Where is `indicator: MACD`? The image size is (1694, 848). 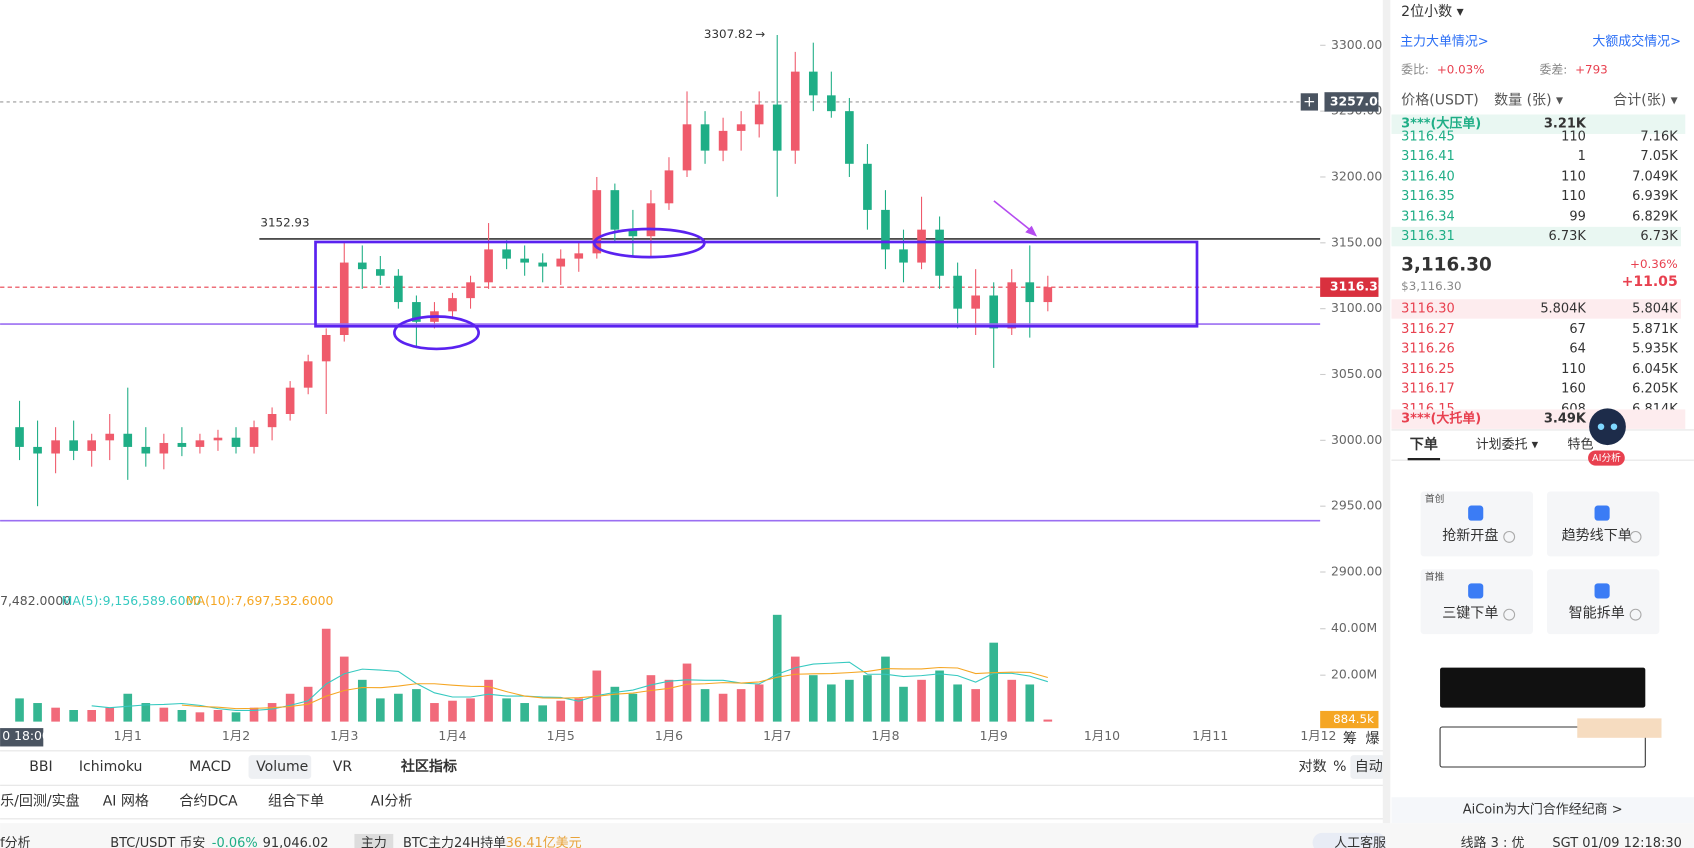
indicator: MACD is located at coordinates (210, 767).